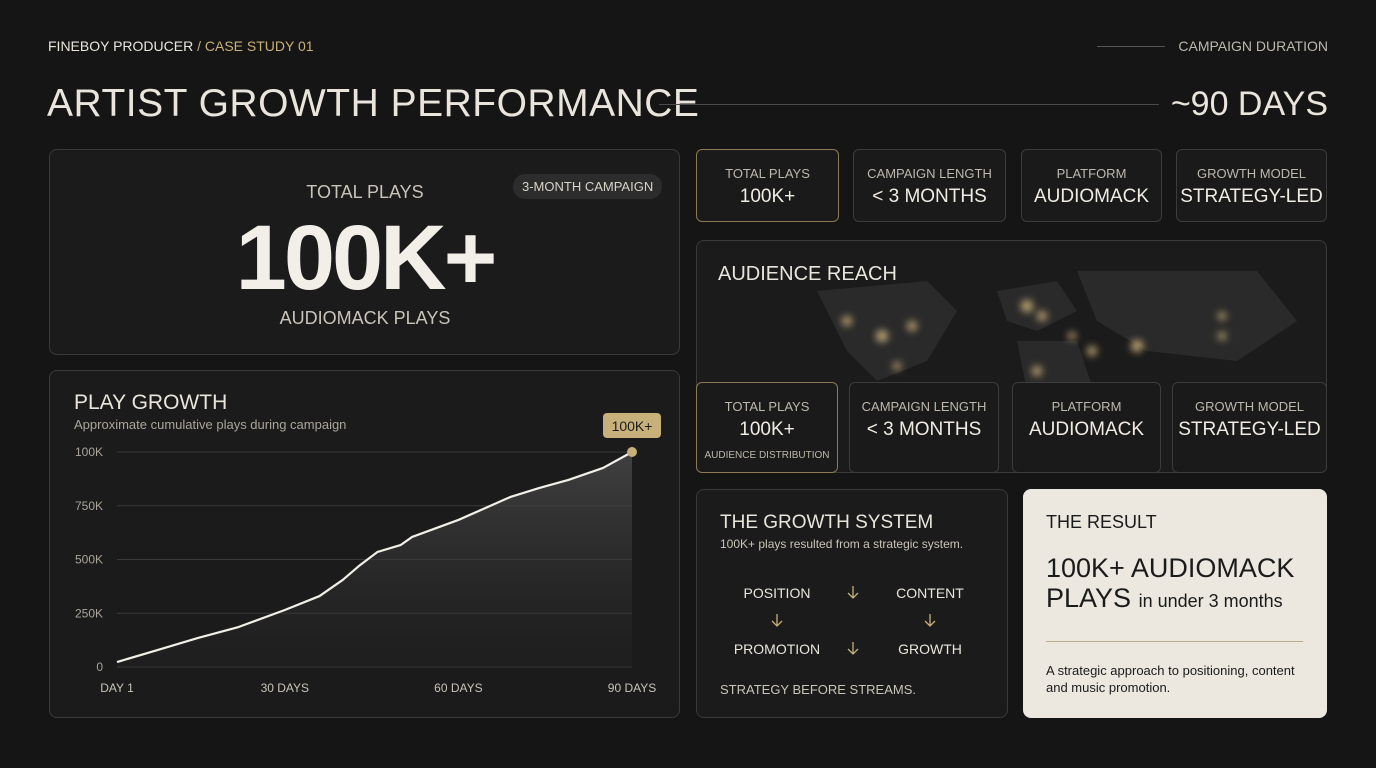 The image size is (1376, 768). What do you see at coordinates (930, 593) in the screenshot?
I see `step: CONTENT` at bounding box center [930, 593].